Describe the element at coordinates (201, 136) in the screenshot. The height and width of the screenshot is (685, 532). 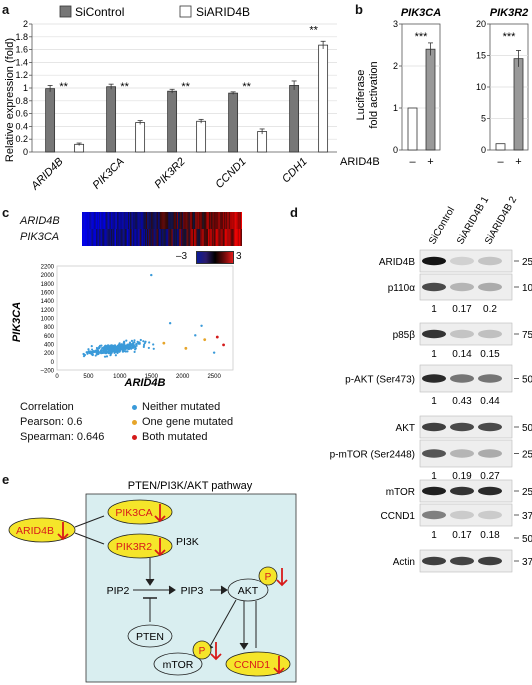
I see `bar-siarid4b-pik3r2` at that location.